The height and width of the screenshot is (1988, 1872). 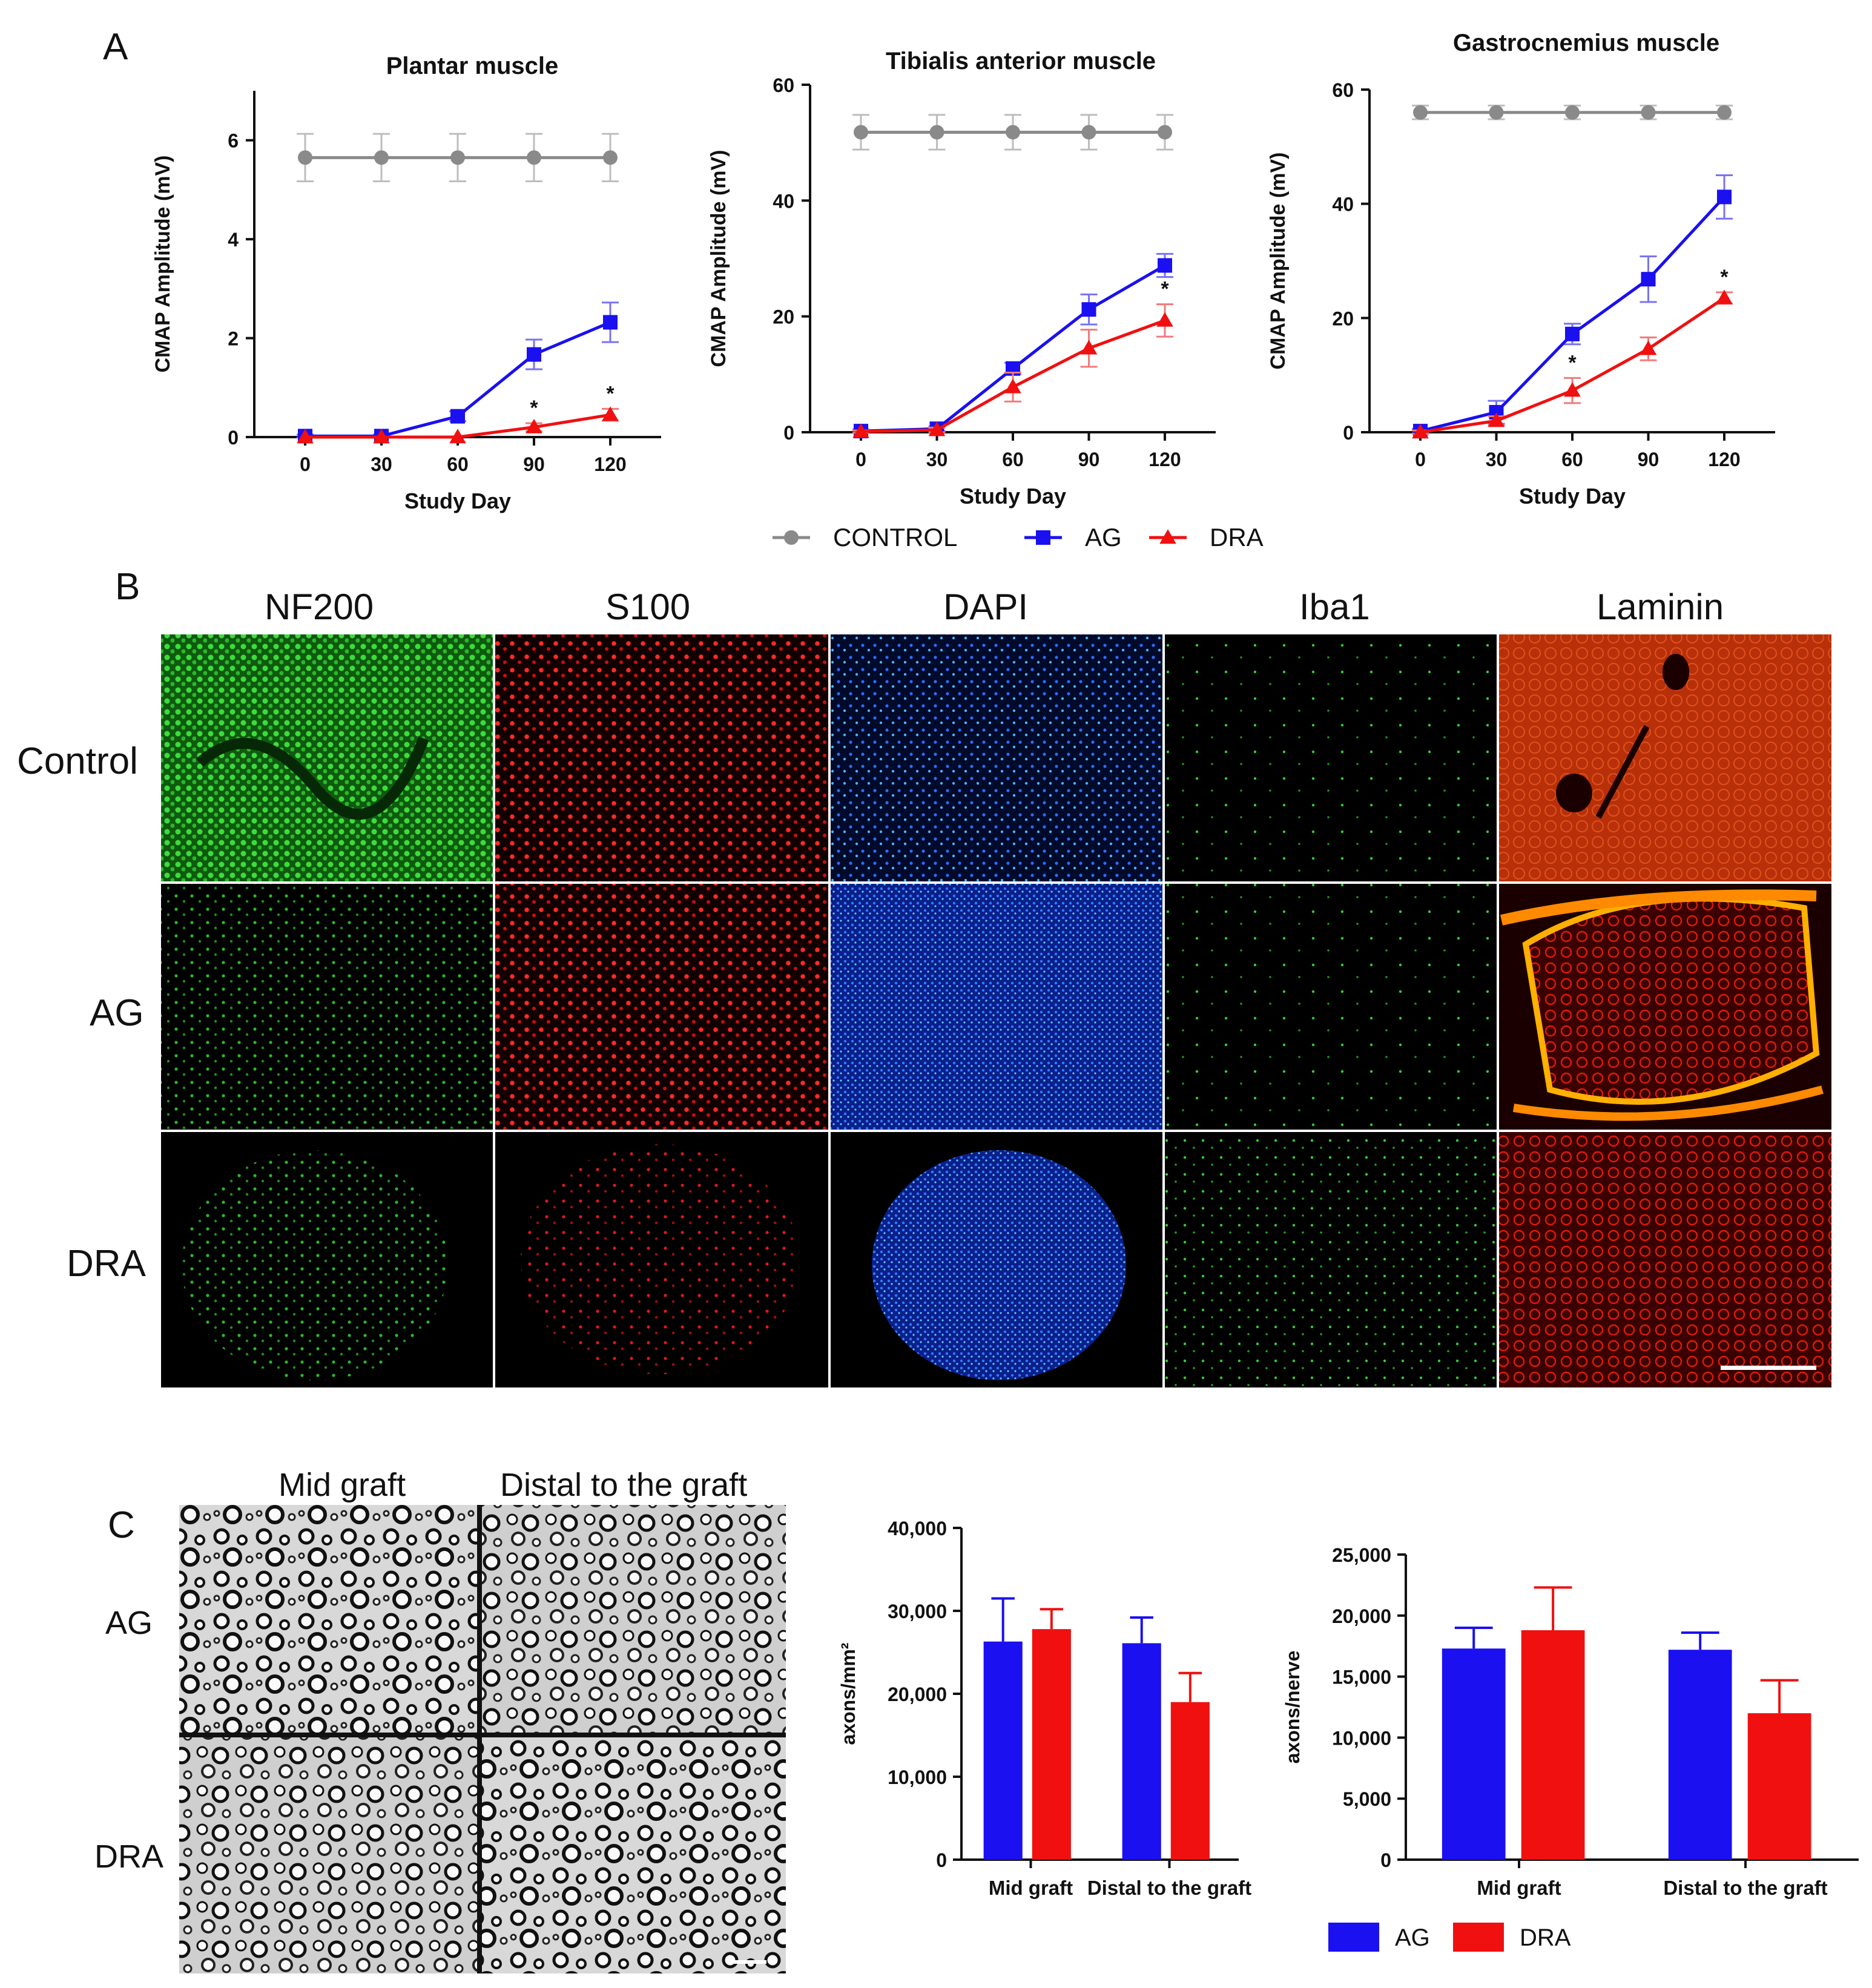 I want to click on y-tick-label: 5,000, so click(x=1367, y=1799).